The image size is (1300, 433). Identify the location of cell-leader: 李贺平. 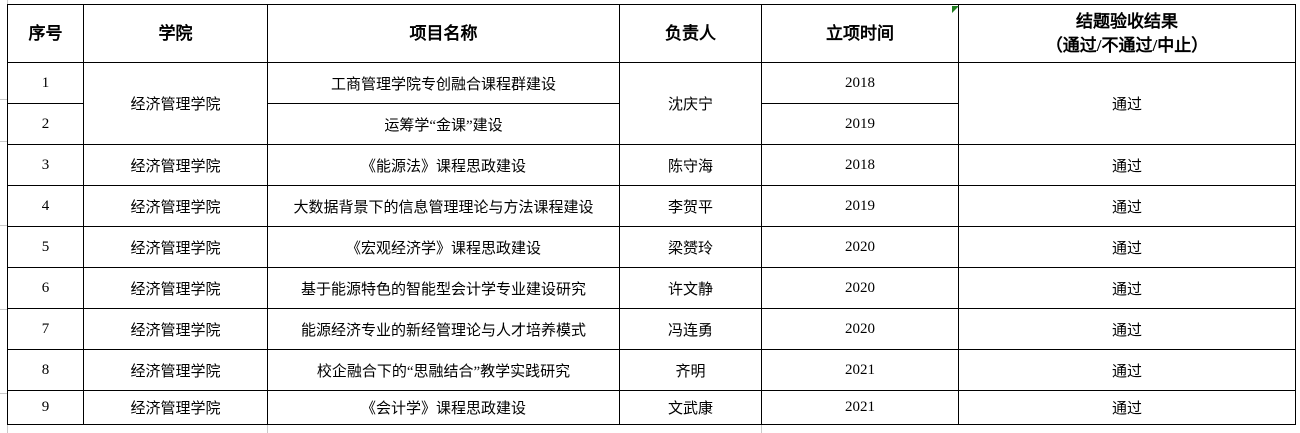
(690, 206).